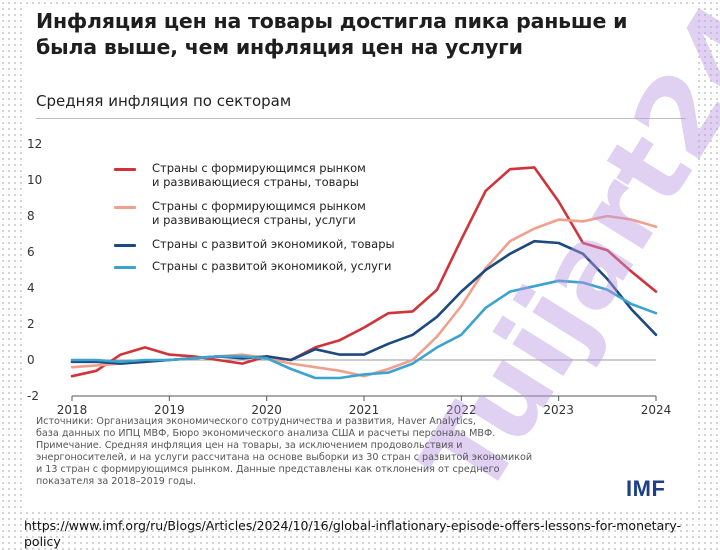 The image size is (720, 550). Describe the element at coordinates (31, 288) in the screenshot. I see `y-tick-label: 4` at that location.